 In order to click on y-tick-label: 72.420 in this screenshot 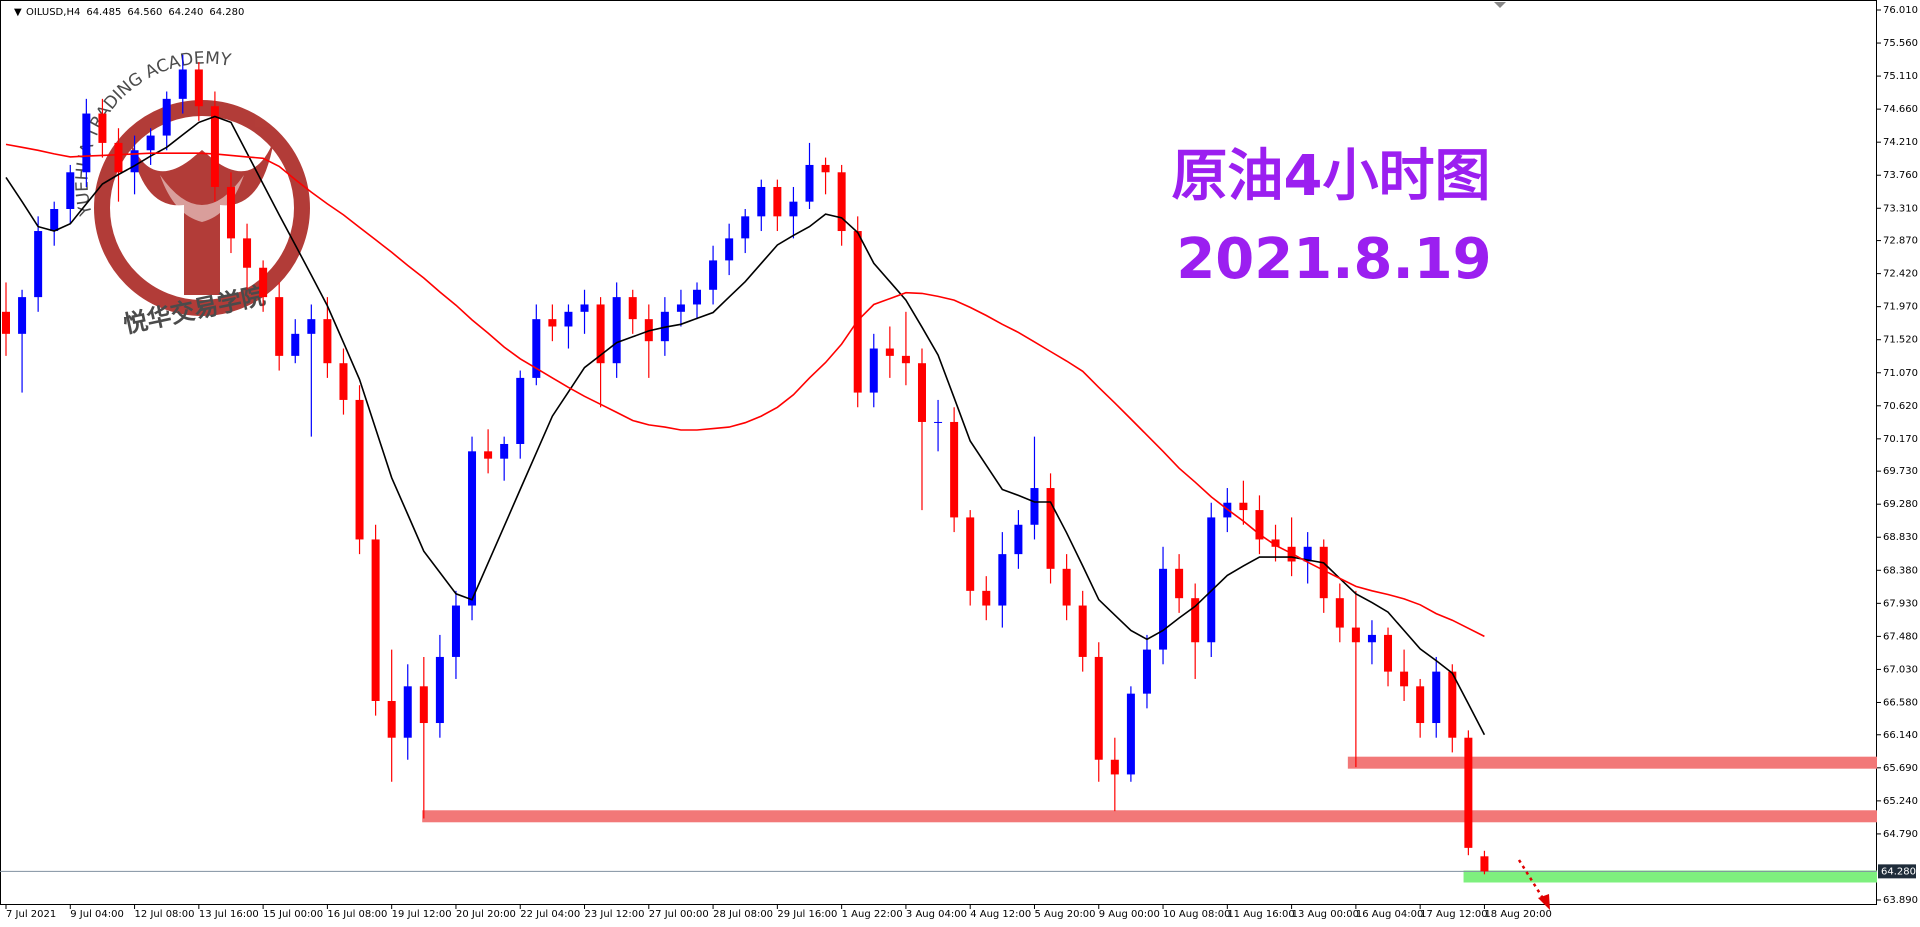, I will do `click(1900, 274)`.